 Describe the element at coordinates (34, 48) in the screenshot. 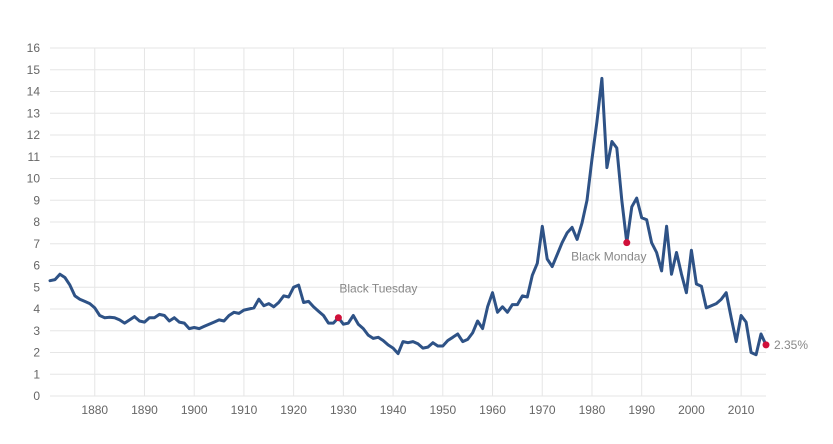

I see `y-tick-label: 16` at that location.